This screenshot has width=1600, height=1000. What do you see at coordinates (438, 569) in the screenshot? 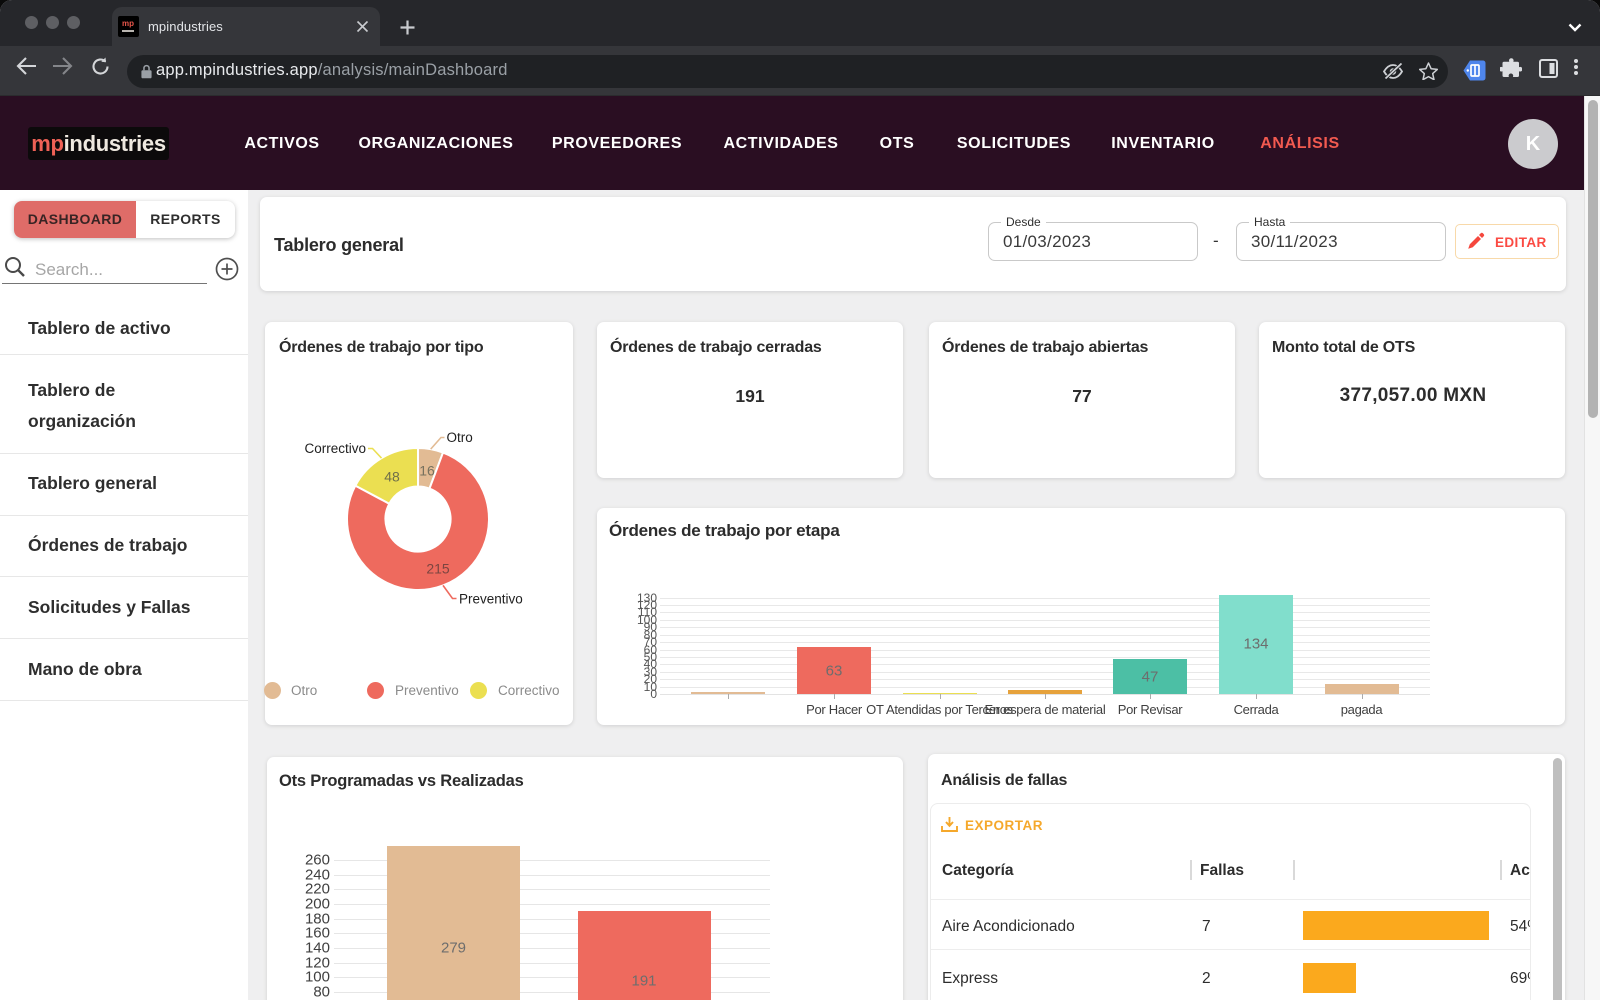
I see `svg-text: 215` at bounding box center [438, 569].